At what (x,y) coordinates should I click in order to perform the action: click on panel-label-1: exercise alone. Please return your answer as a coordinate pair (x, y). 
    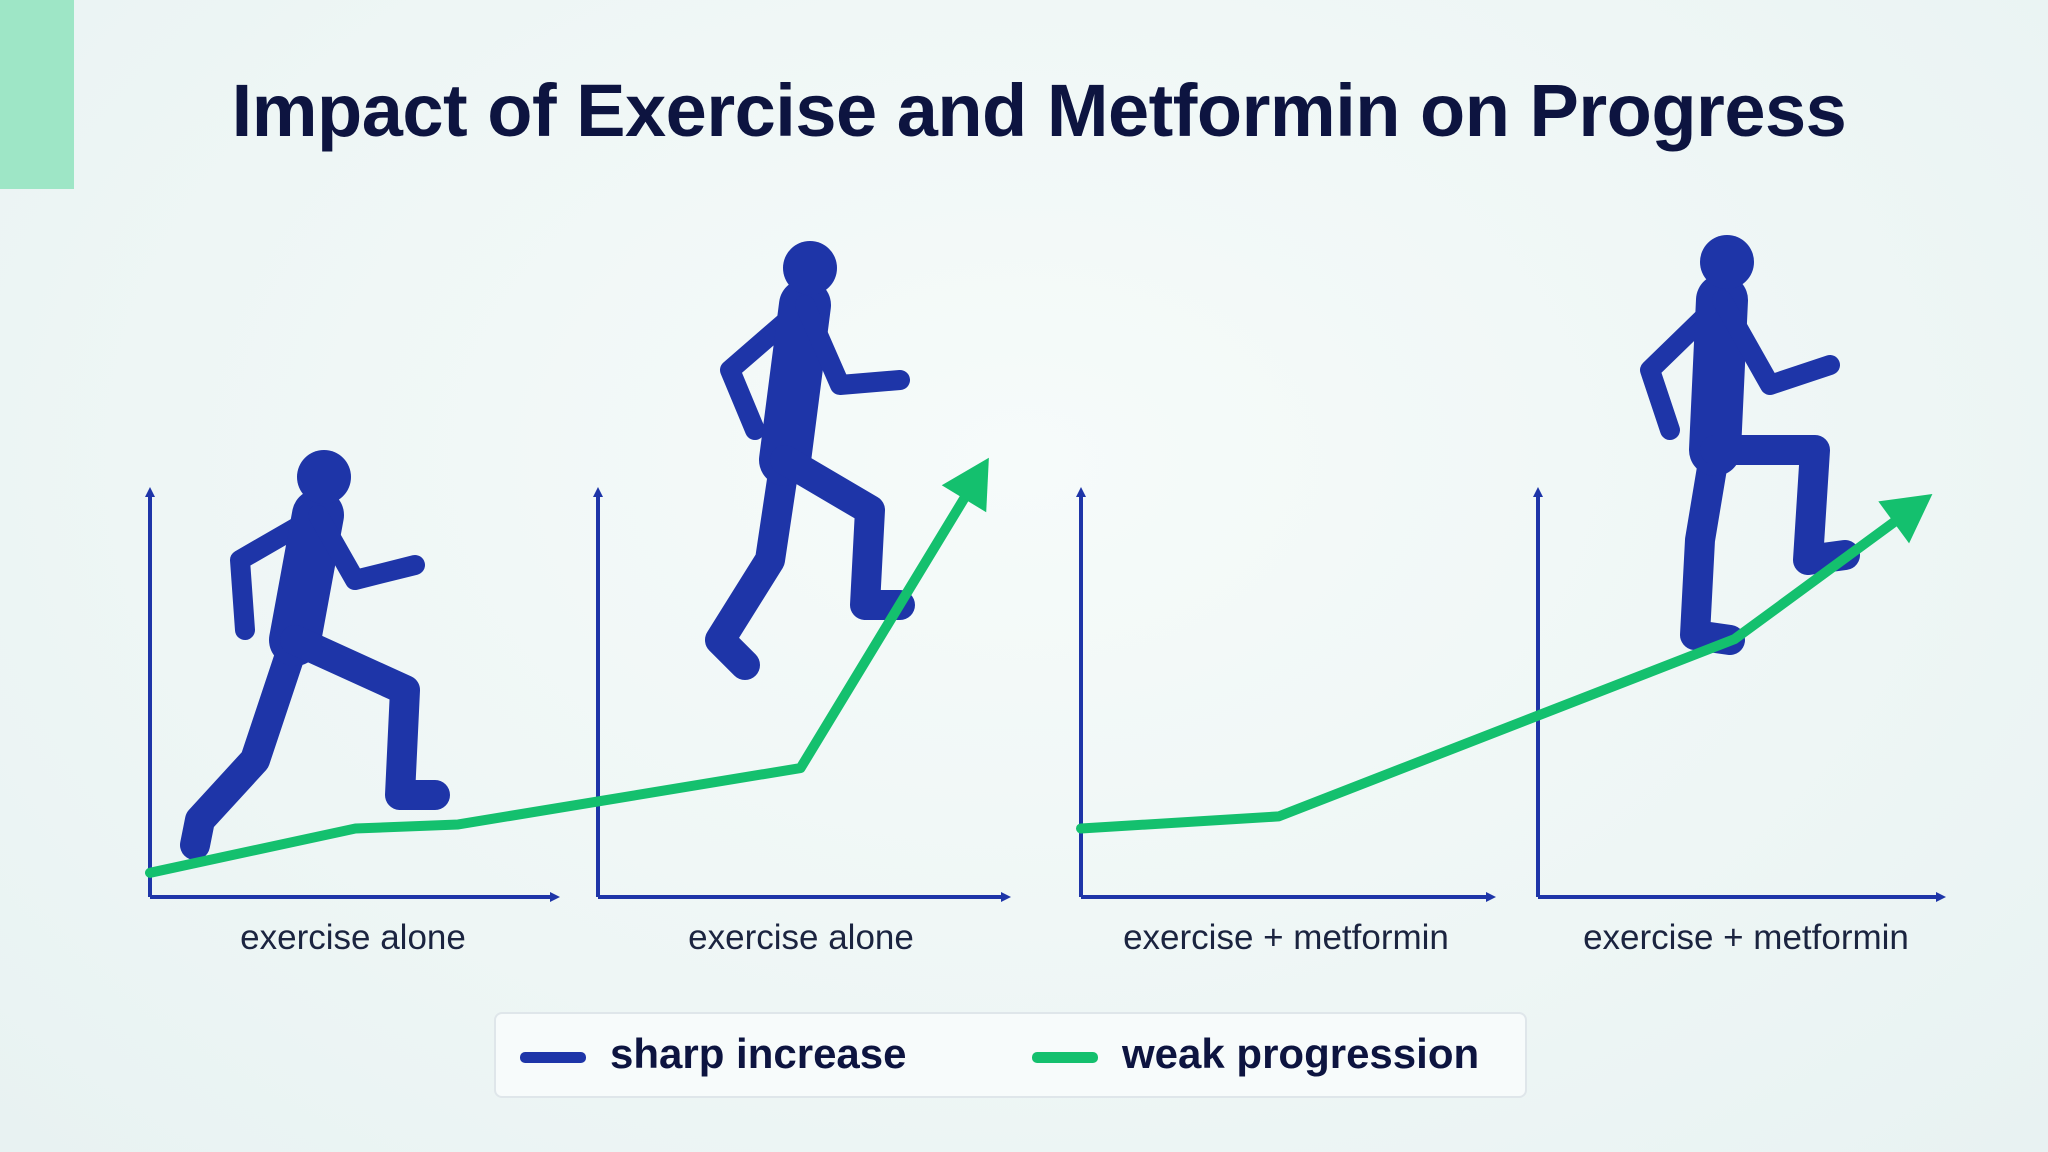
    Looking at the image, I should click on (353, 937).